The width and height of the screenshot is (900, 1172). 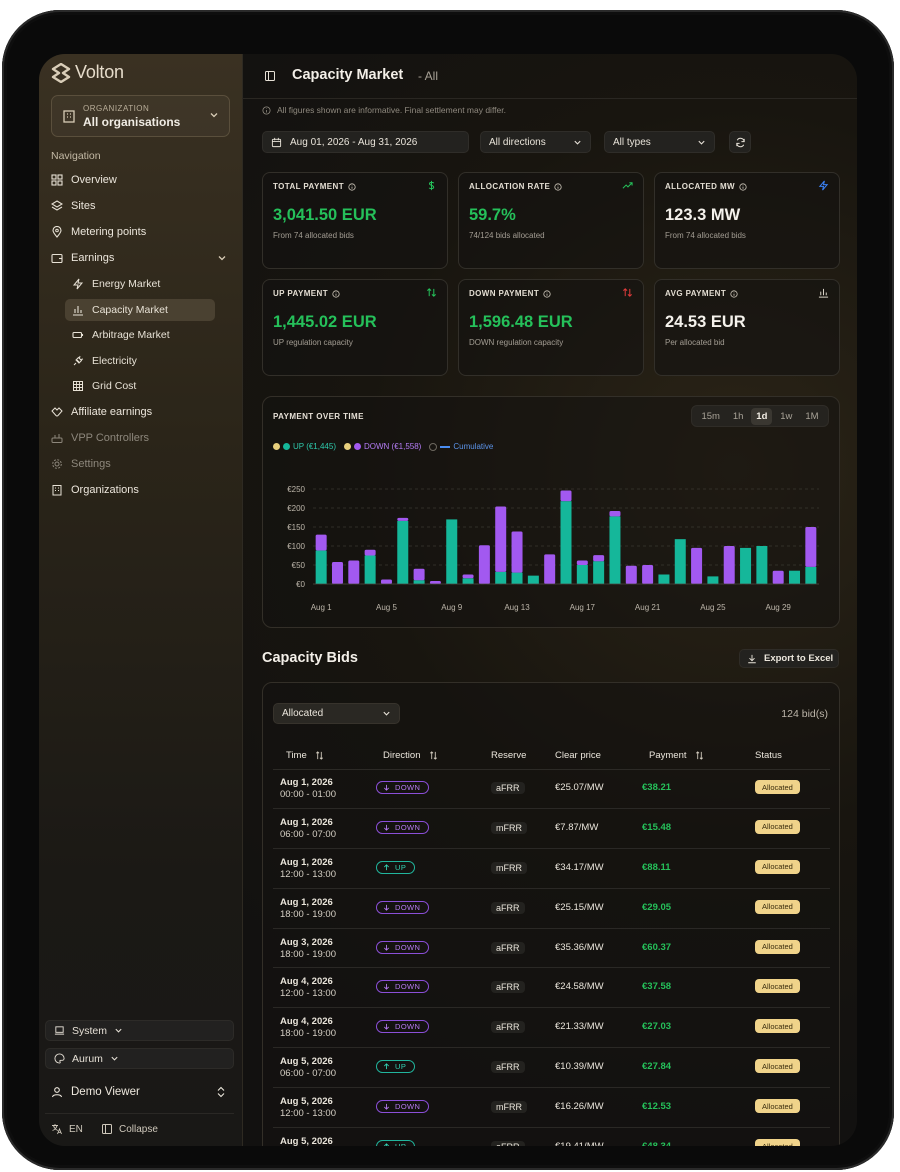 What do you see at coordinates (140, 310) in the screenshot?
I see `sidebar-item-capacity-market: Capacity Market` at bounding box center [140, 310].